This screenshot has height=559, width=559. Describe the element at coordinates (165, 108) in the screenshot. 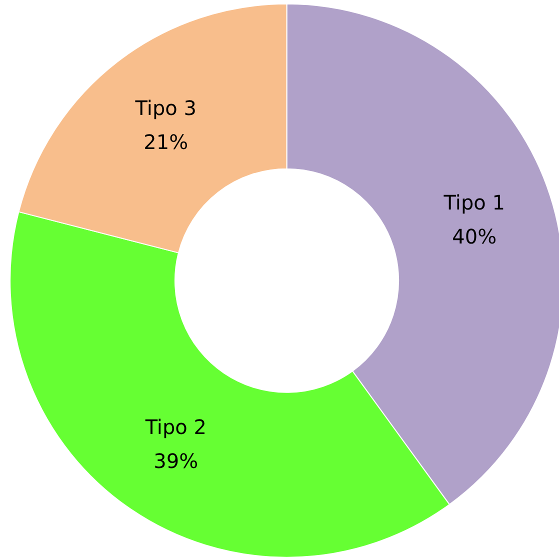

I see `slice-label: Tipo 3` at that location.